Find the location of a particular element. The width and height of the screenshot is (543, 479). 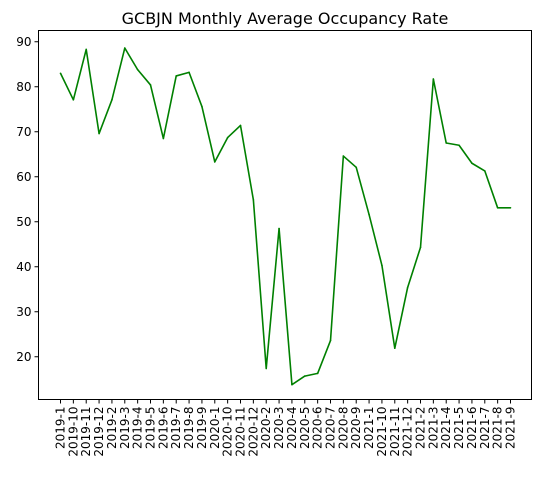

y-tick-label: 30 is located at coordinates (23, 312).